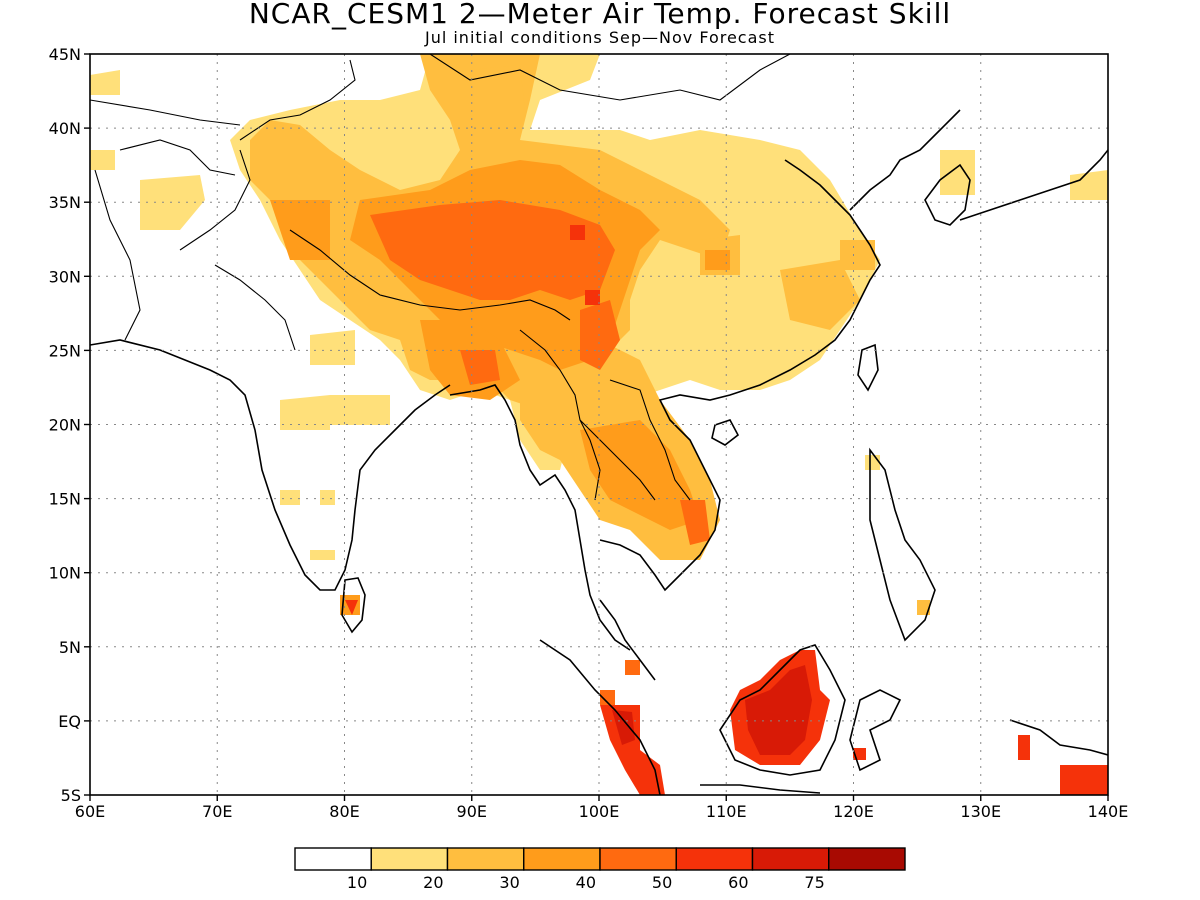 The image size is (1200, 900). I want to click on border-thailand, so click(617, 460).